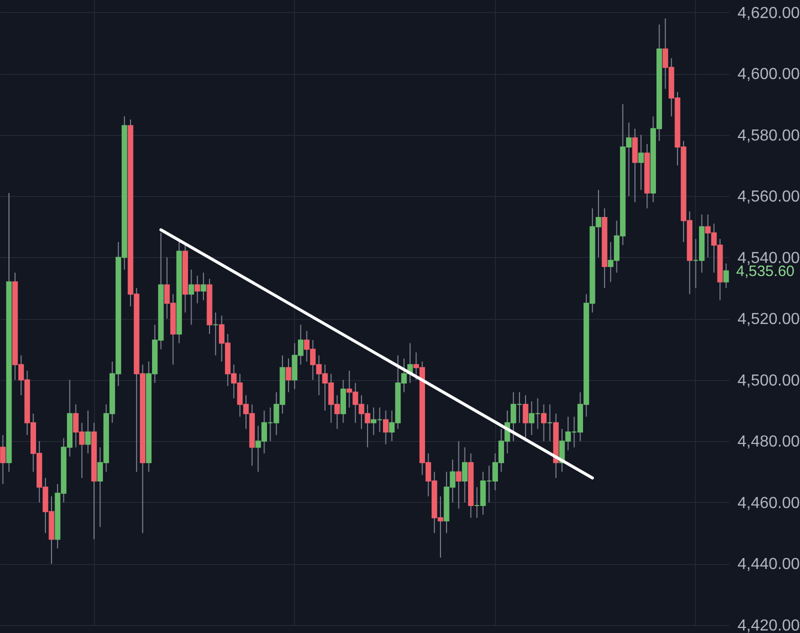 This screenshot has width=800, height=633. I want to click on y-tick-label: 4,600.00, so click(769, 75).